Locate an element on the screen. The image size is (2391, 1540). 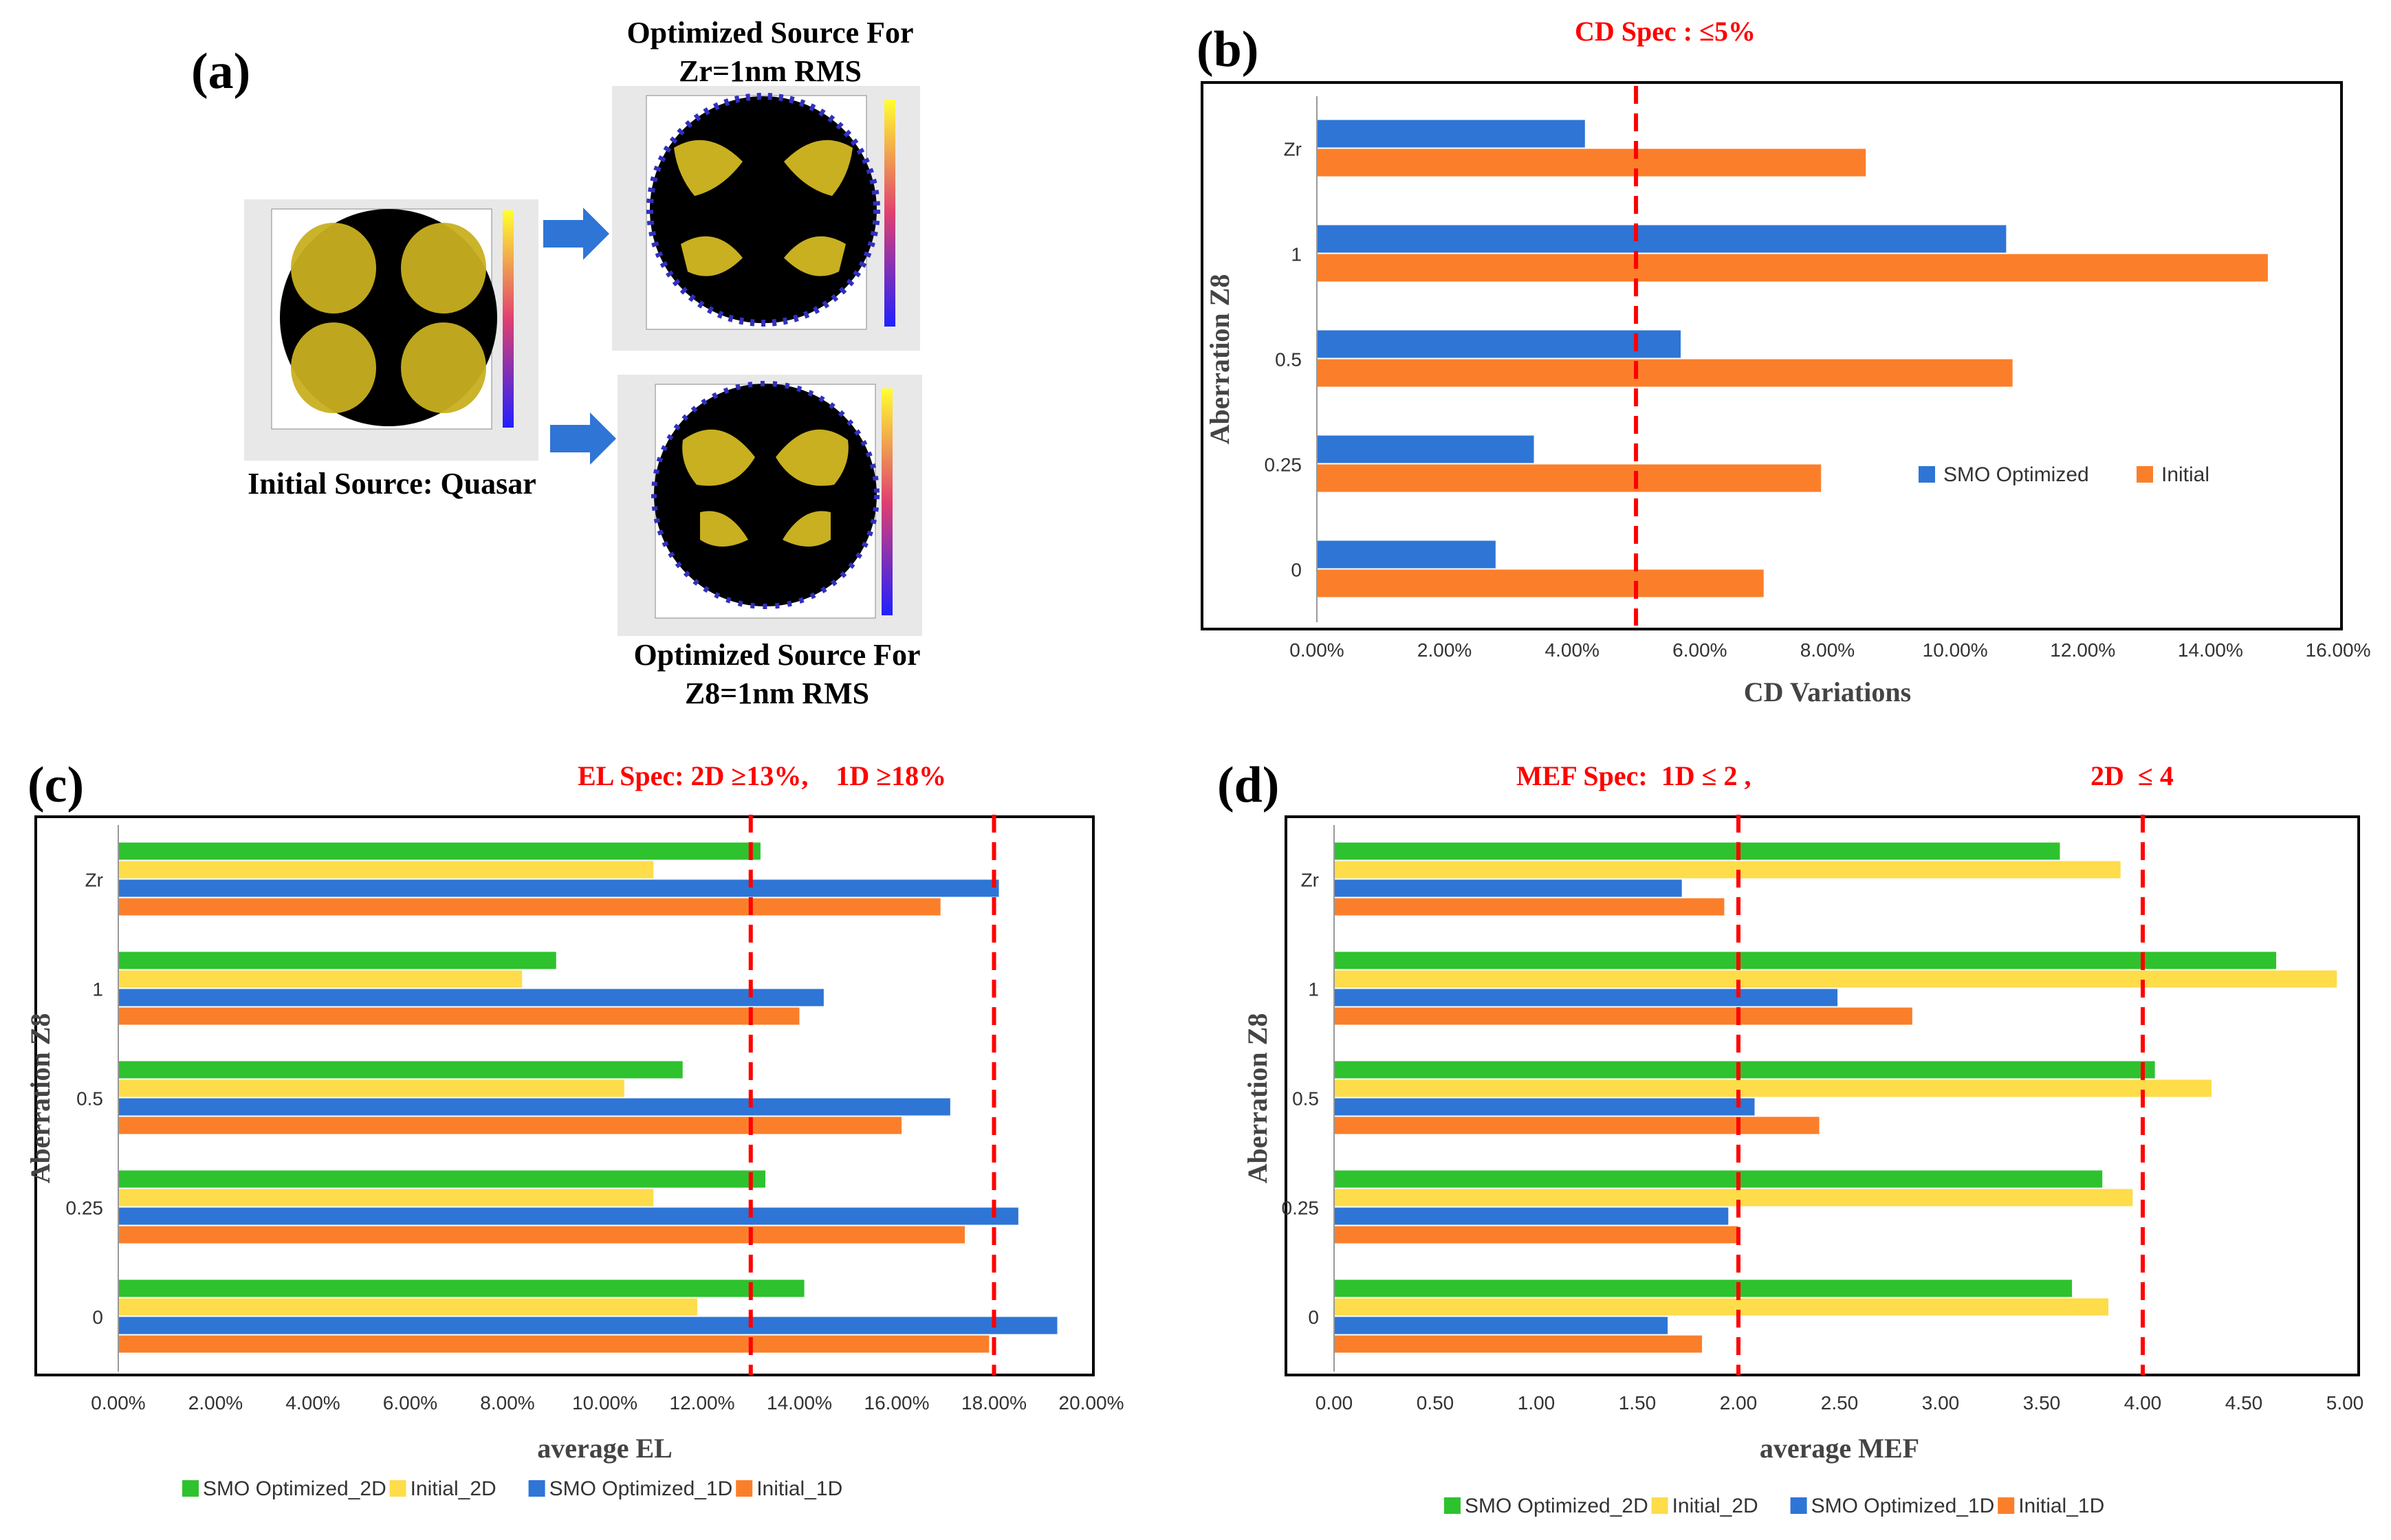
chart-d-legend-label: SMO Optimized_2D is located at coordinates (1556, 1506).